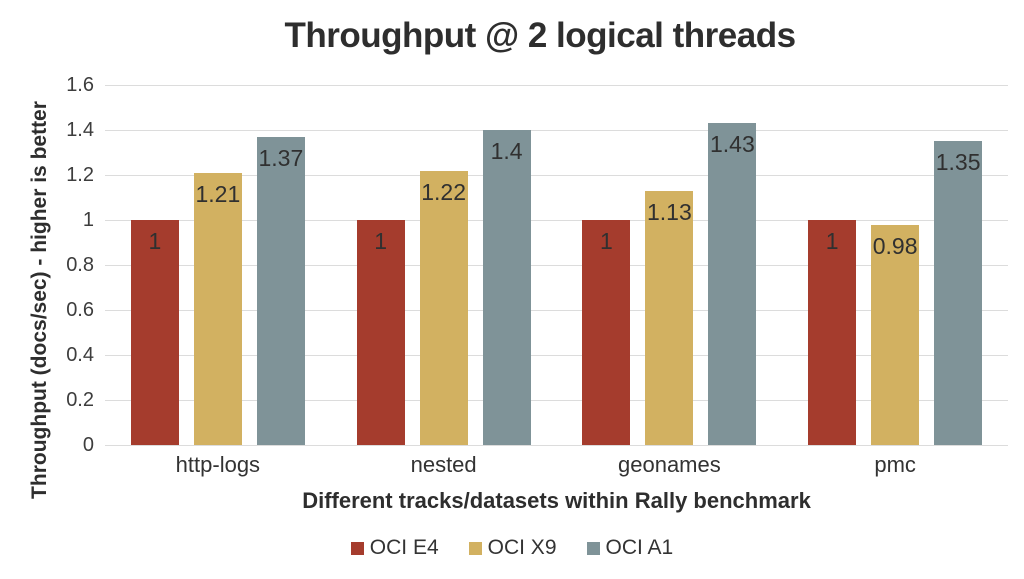 This screenshot has height=579, width=1024. I want to click on x-axis-ticks: http-logs nested geonames pmc, so click(556, 466).